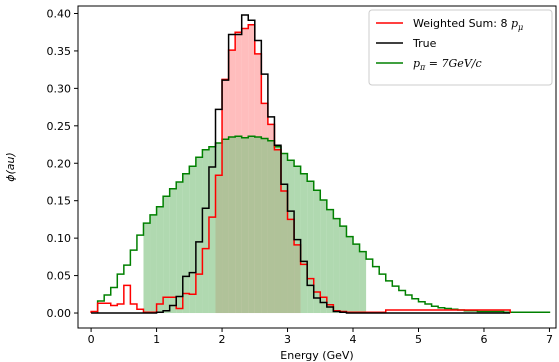 The width and height of the screenshot is (559, 362). Describe the element at coordinates (468, 24) in the screenshot. I see `legend-label-0: Weighted Sum: 8 pμ` at that location.